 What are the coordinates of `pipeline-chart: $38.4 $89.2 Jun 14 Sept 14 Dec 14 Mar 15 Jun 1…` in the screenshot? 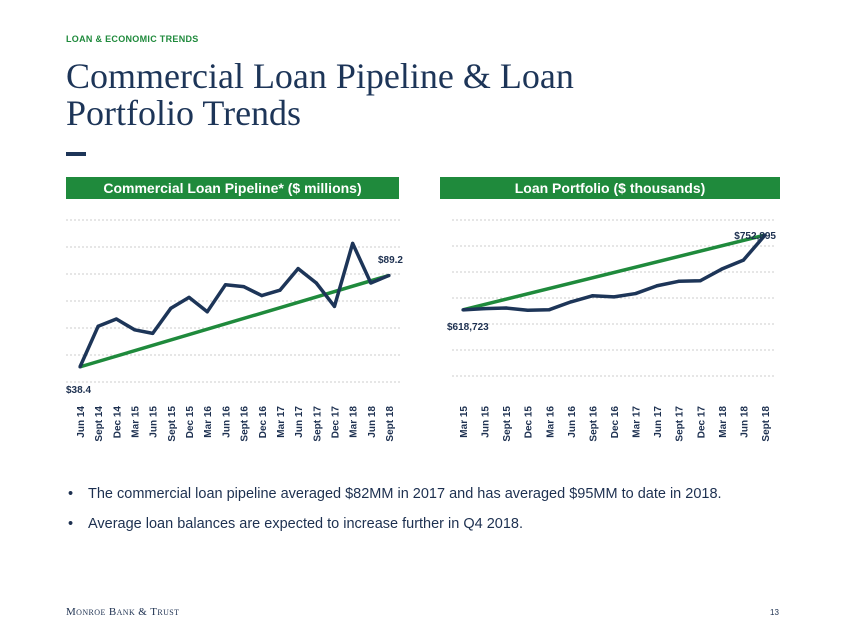 It's located at (234, 330).